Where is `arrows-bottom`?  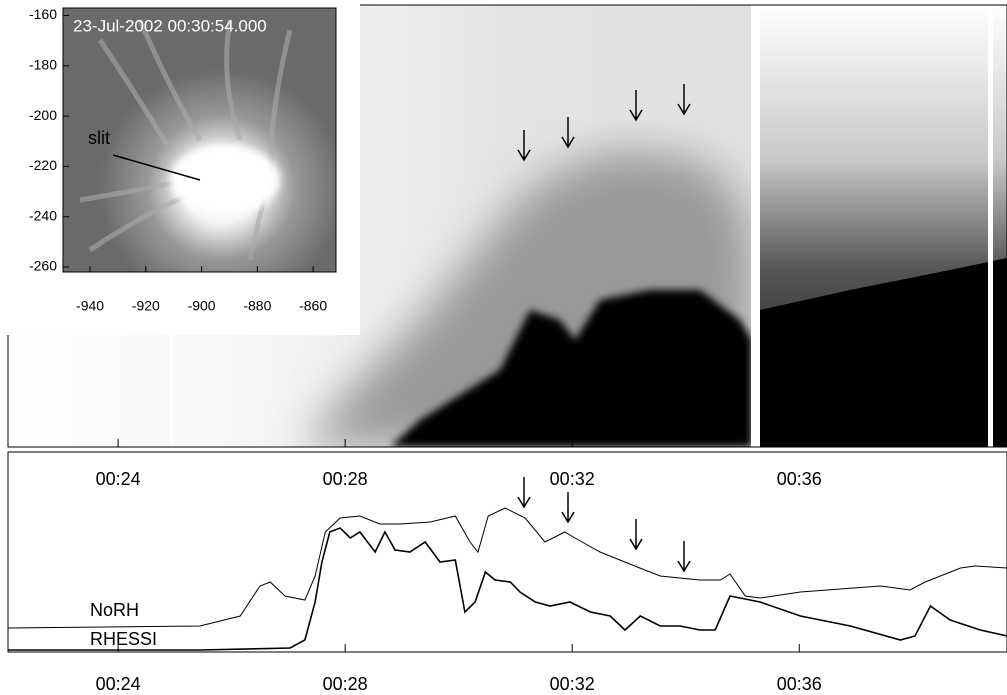 arrows-bottom is located at coordinates (604, 525).